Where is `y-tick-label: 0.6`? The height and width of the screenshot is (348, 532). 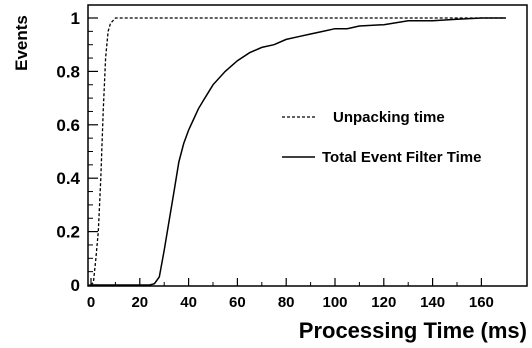
y-tick-label: 0.6 is located at coordinates (68, 125).